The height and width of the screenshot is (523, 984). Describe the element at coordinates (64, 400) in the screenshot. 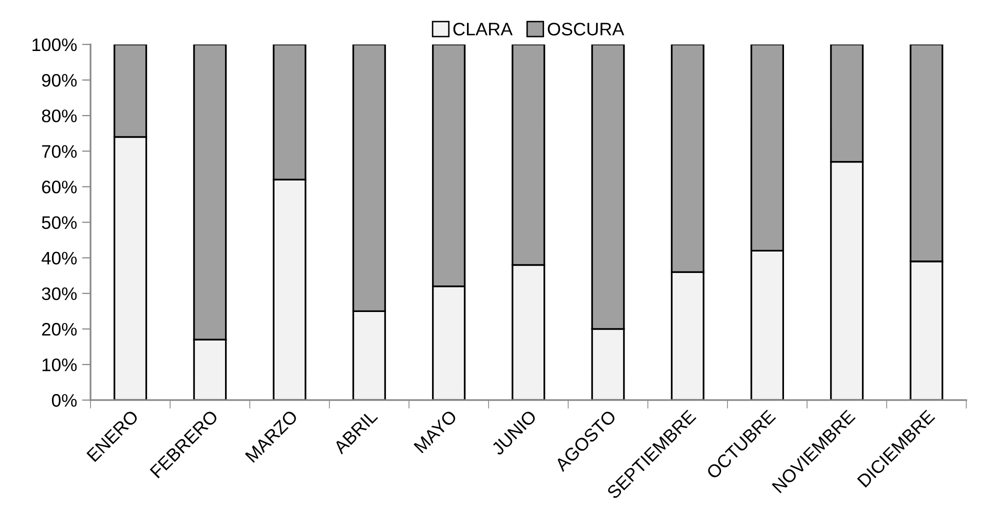

I see `y-tick-label: 0%` at that location.